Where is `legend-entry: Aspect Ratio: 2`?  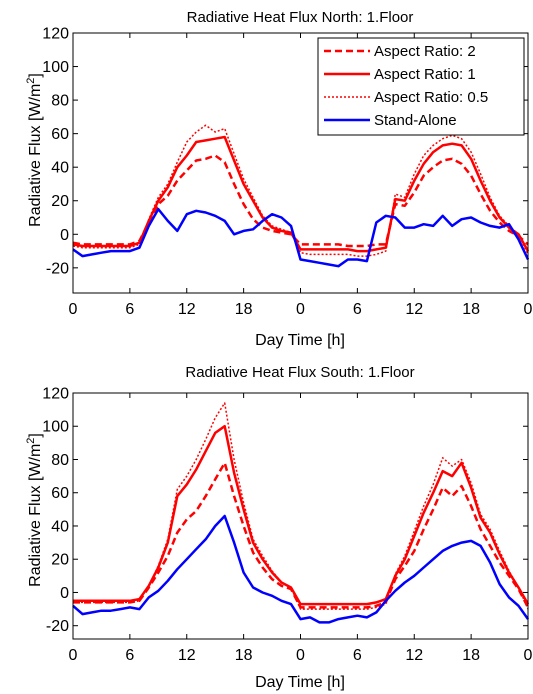
legend-entry: Aspect Ratio: 2 is located at coordinates (425, 51).